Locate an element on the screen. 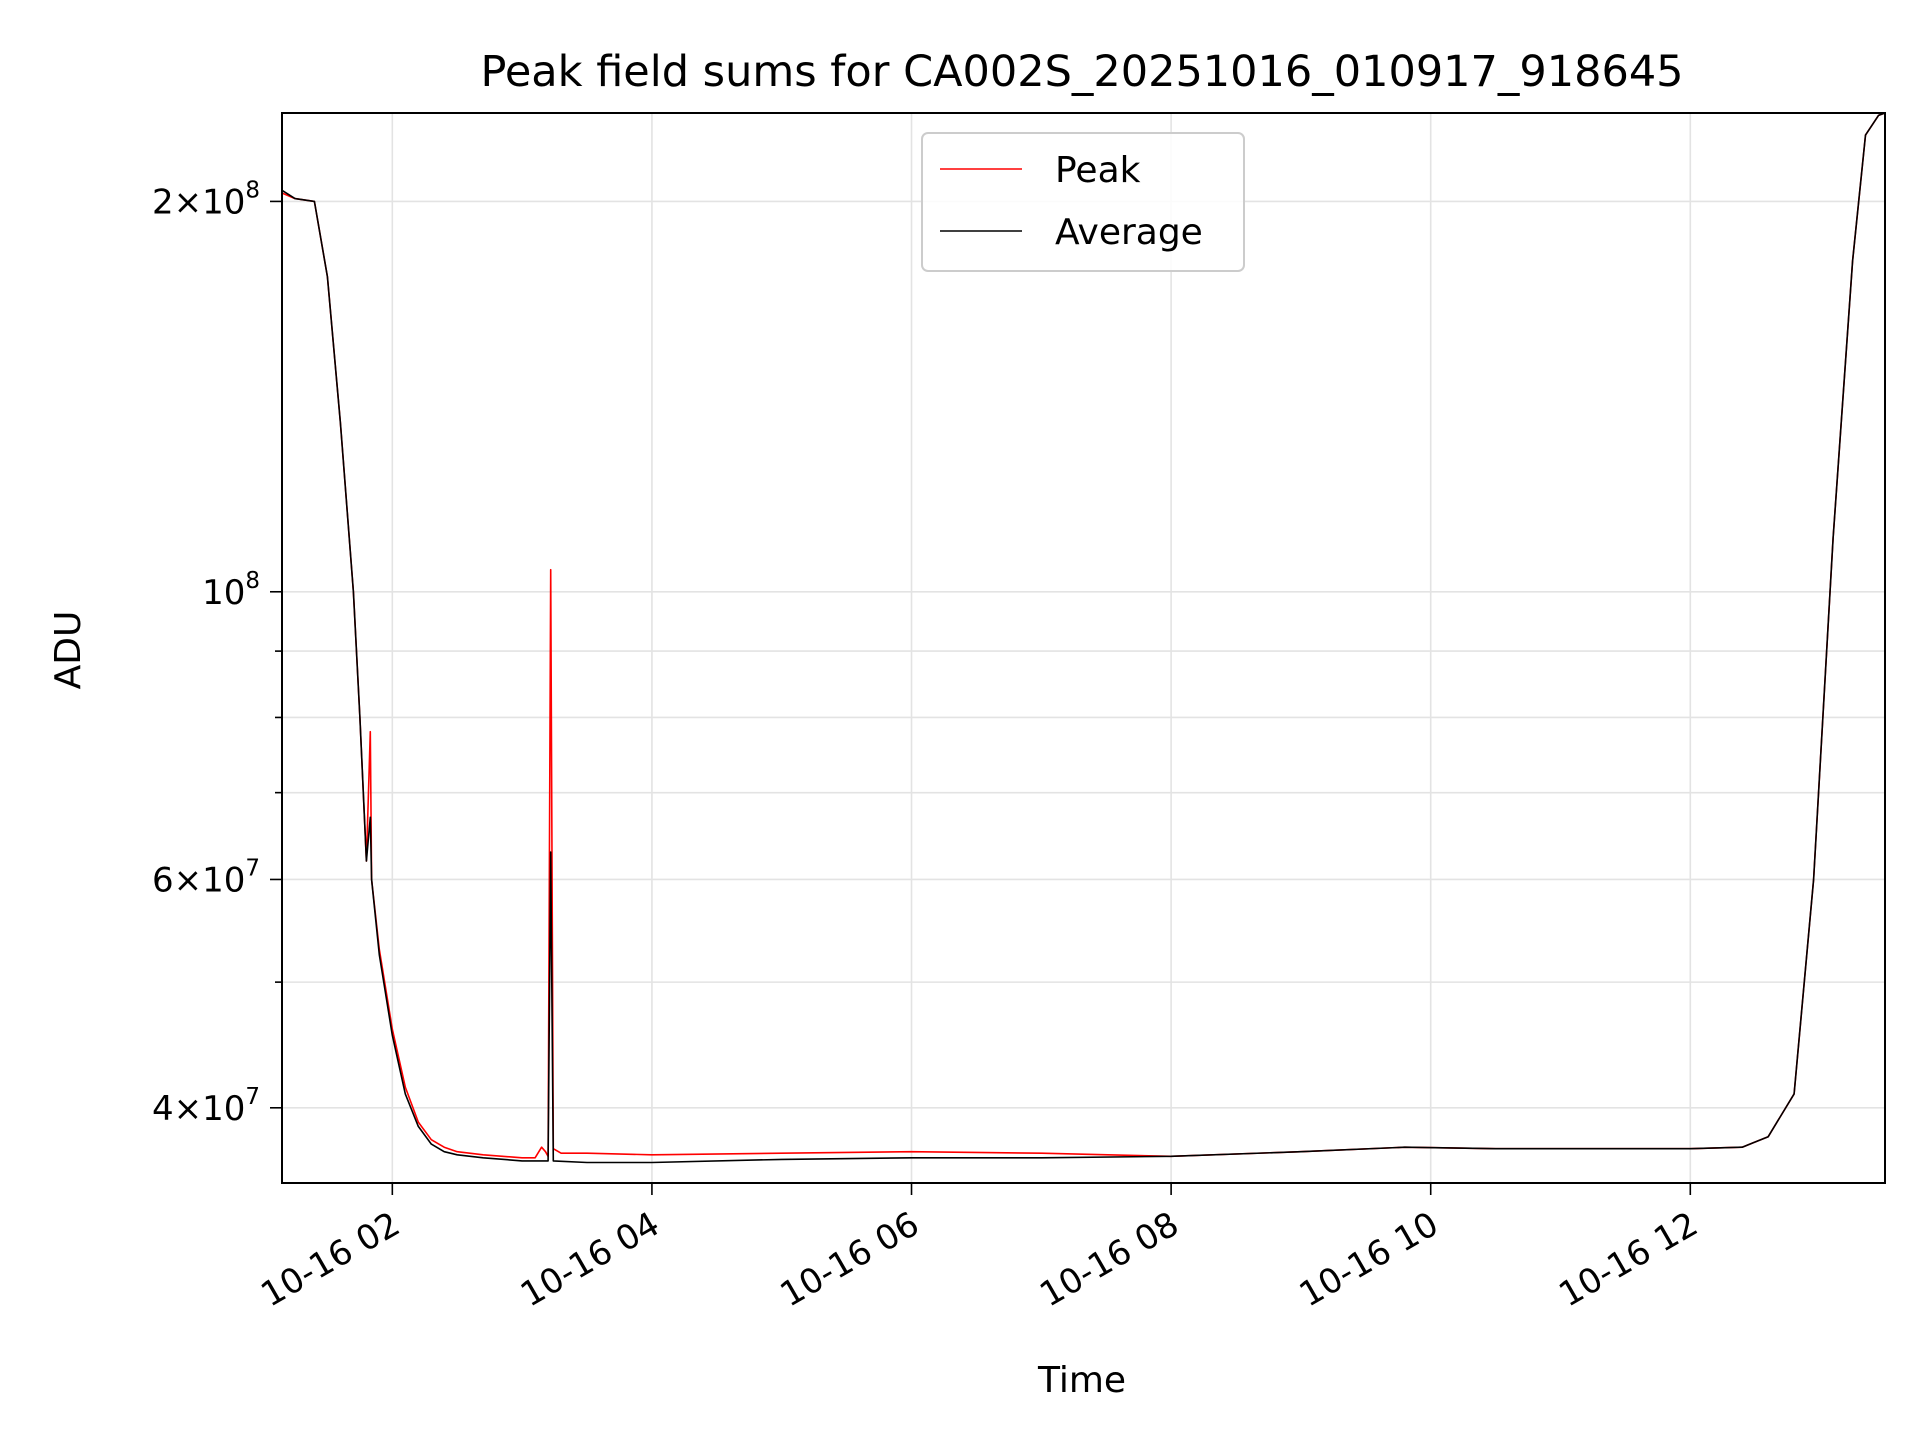  y-tick-label: 108 is located at coordinates (231, 590).